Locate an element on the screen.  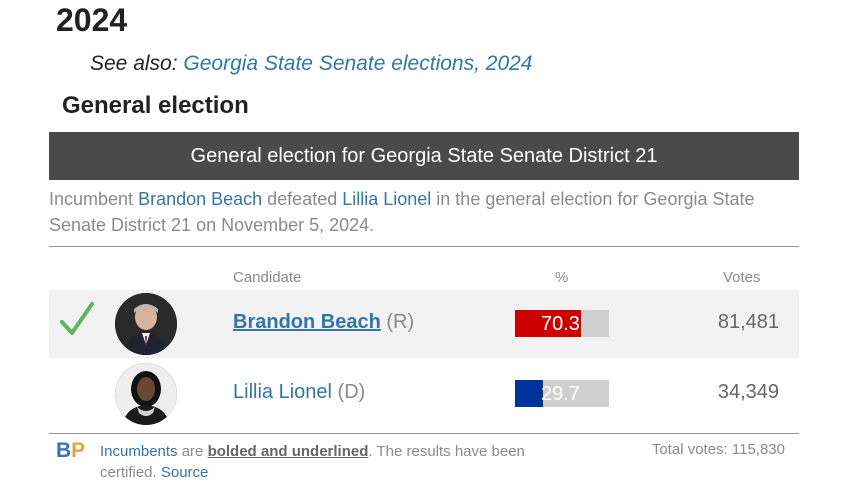
column-header-votes: Votes is located at coordinates (742, 277).